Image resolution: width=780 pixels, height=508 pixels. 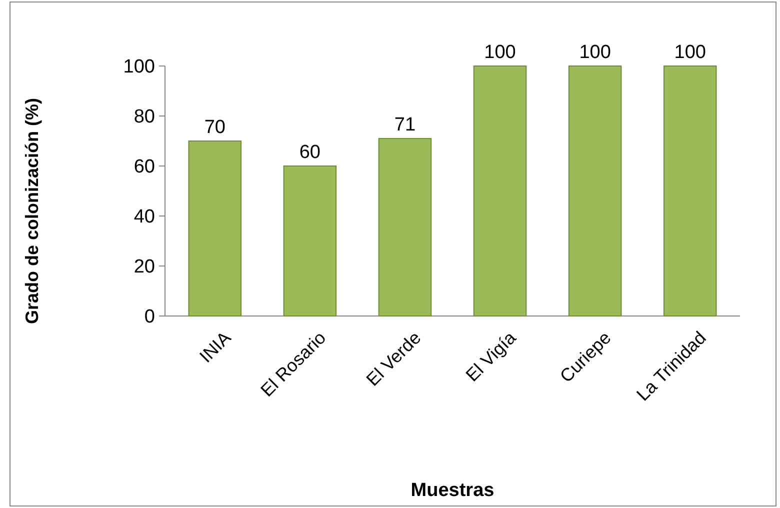 What do you see at coordinates (139, 67) in the screenshot?
I see `y-tick-label: 100` at bounding box center [139, 67].